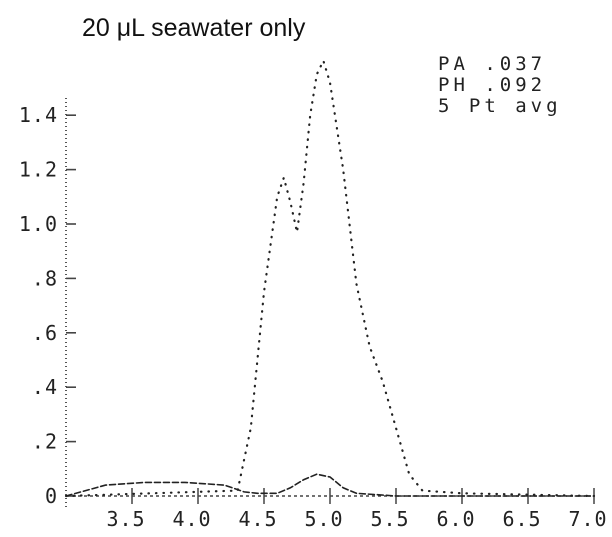 This screenshot has height=537, width=612. Describe the element at coordinates (587, 519) in the screenshot. I see `x-tick-label: 7.0` at that location.